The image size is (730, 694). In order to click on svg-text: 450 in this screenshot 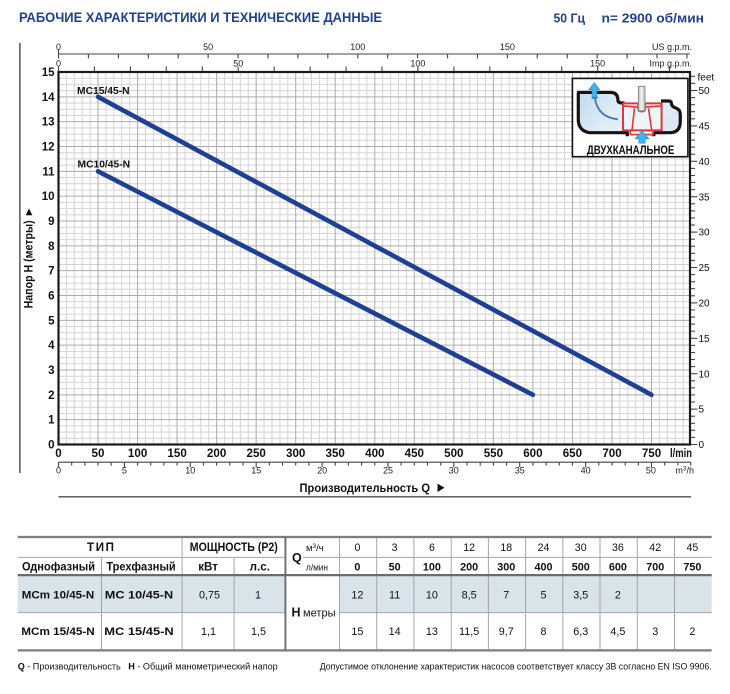, I will do `click(414, 453)`.